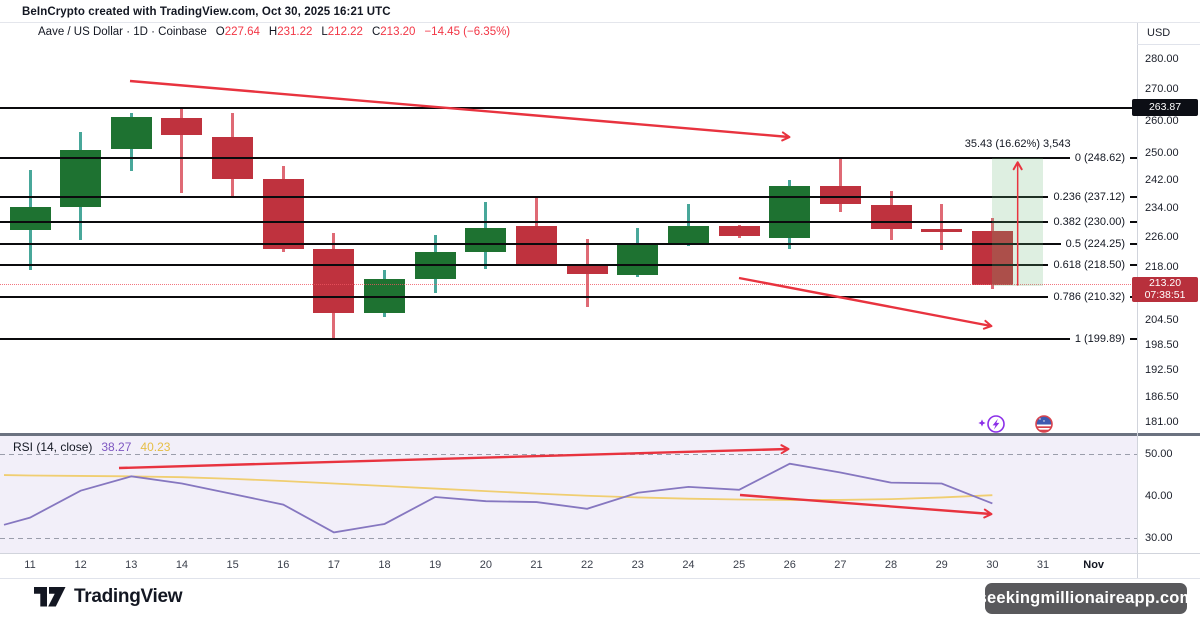 The image size is (1200, 624). What do you see at coordinates (131, 565) in the screenshot?
I see `time-axis-day-label: 13` at bounding box center [131, 565].